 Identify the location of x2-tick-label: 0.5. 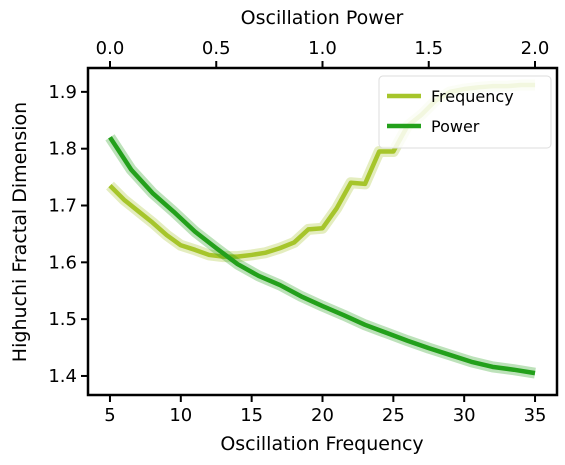
(216, 48).